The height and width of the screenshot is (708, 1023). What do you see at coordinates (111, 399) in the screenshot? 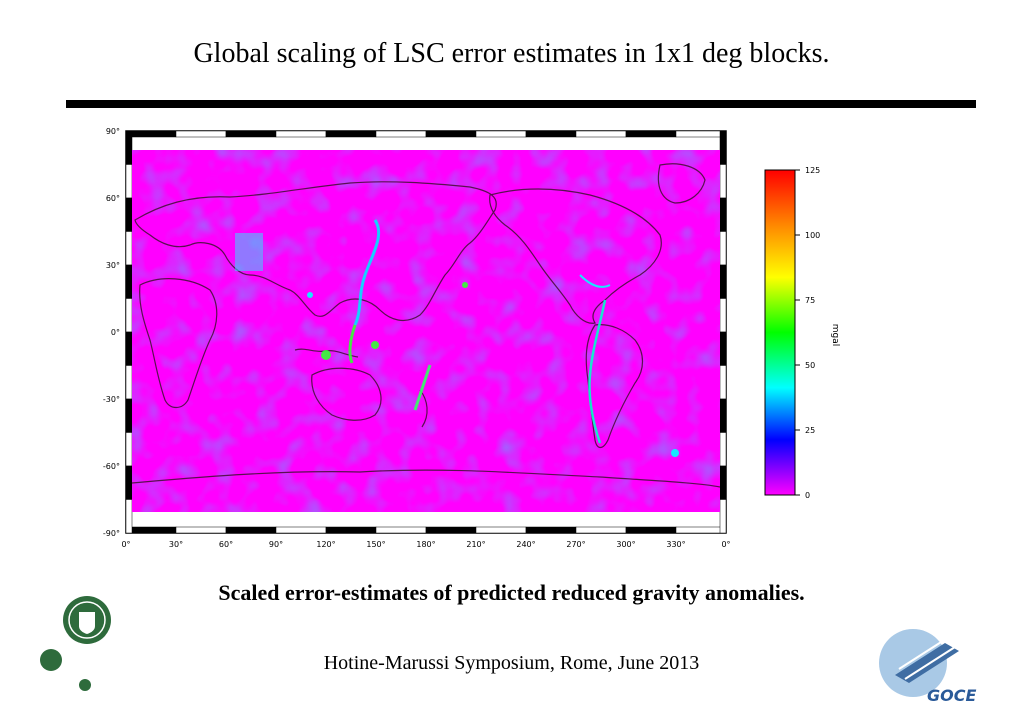
I see `y-tick-label: -30°` at bounding box center [111, 399].